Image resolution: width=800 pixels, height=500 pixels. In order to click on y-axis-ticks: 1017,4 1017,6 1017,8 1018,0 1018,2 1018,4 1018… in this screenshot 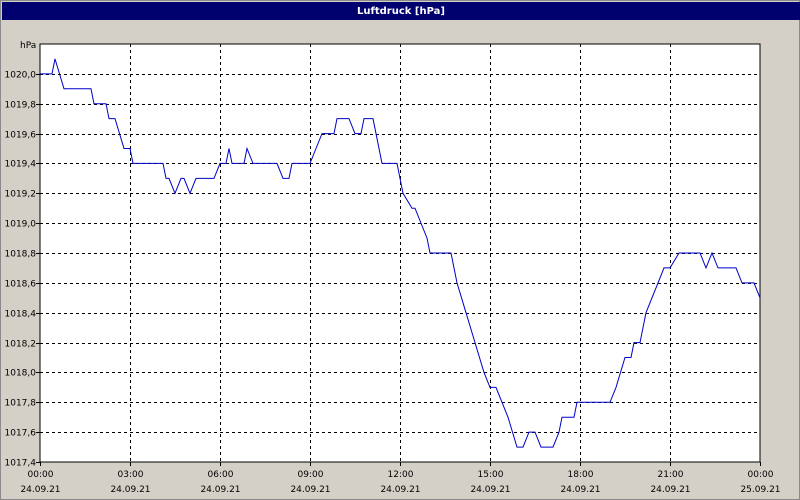, I will do `click(22, 270)`.